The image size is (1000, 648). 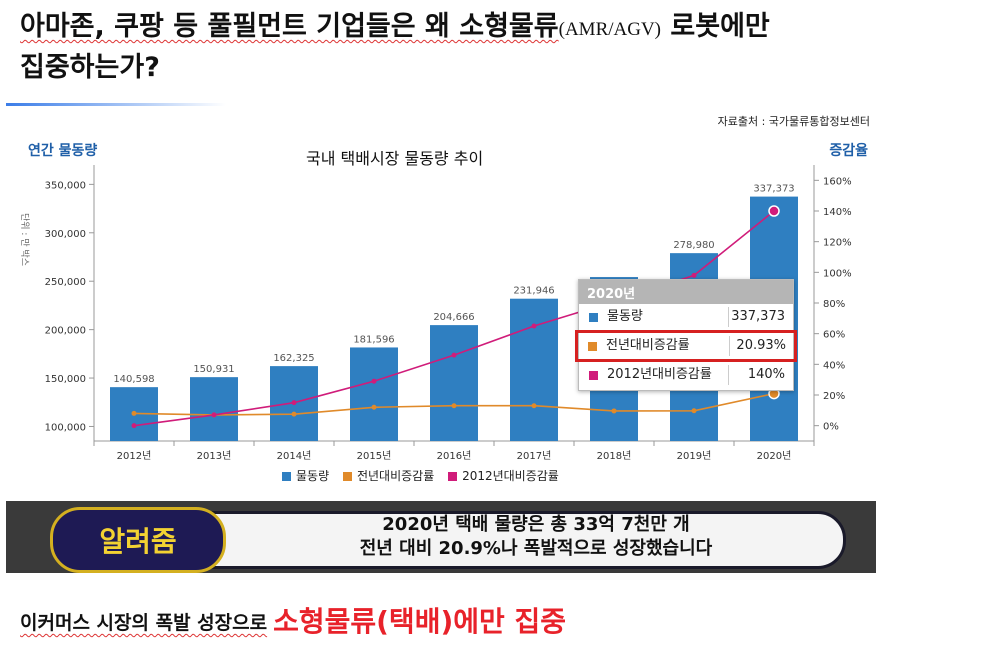 I want to click on chart-title: 국내 택배시장 물동량 추이, so click(x=395, y=158).